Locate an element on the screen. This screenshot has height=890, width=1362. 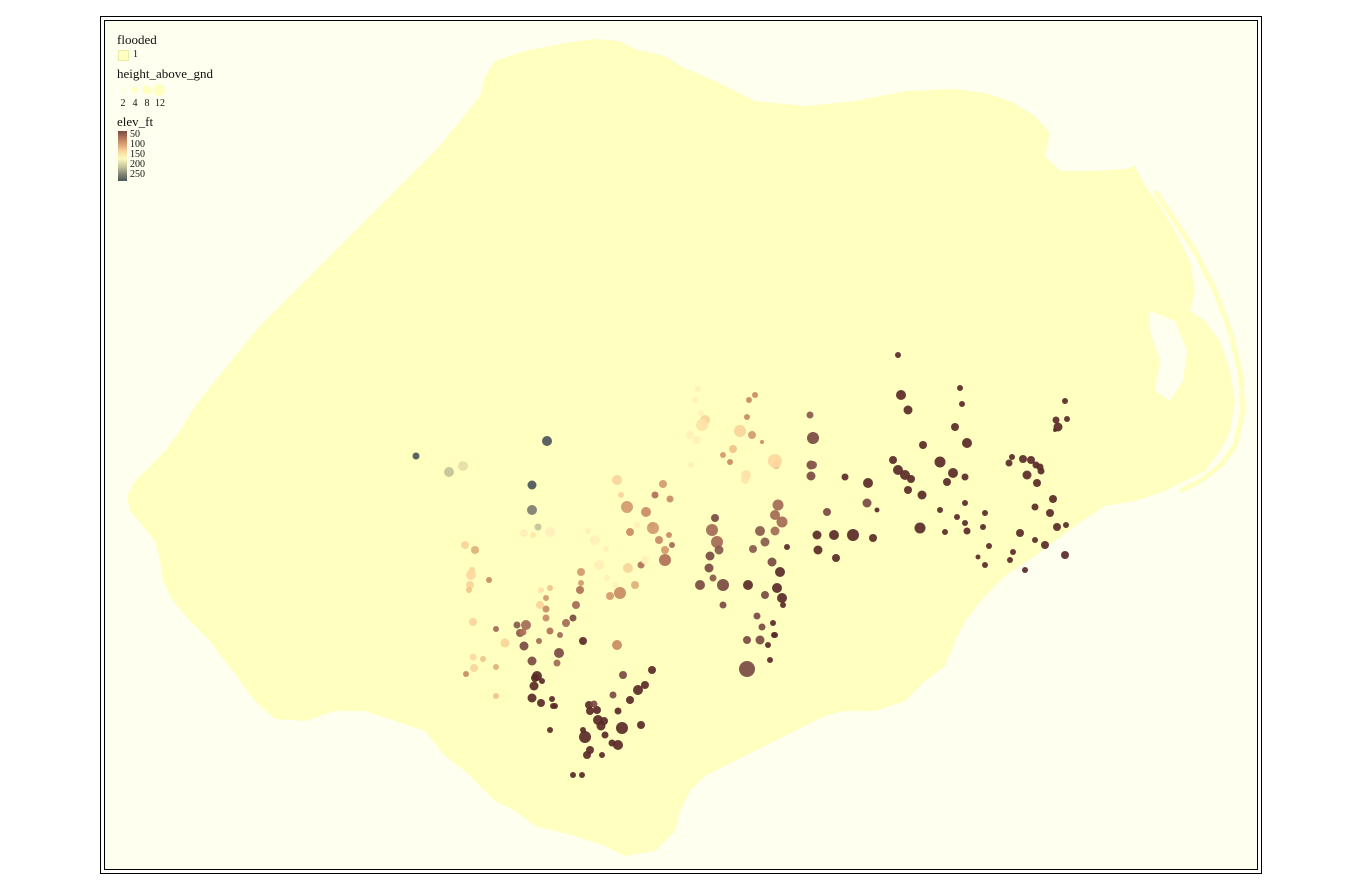
legend-elev-ramp is located at coordinates (122, 156).